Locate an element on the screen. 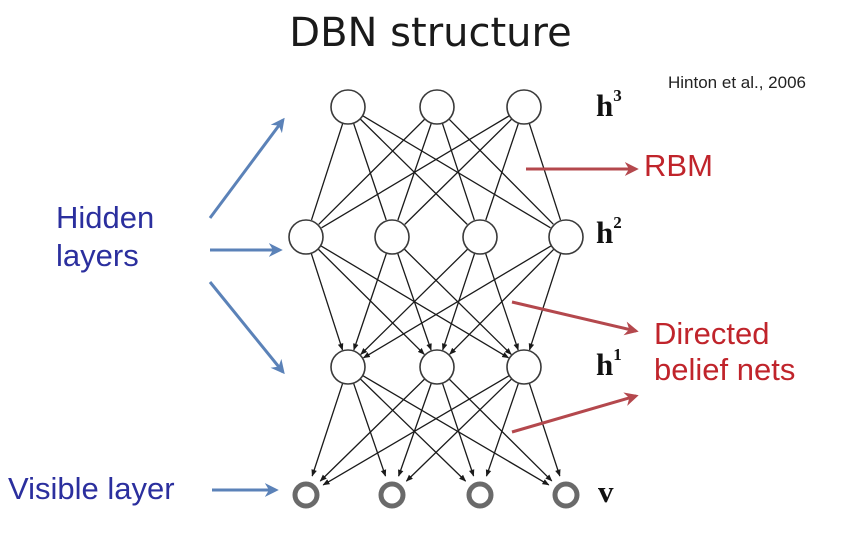 The image size is (861, 533). layer-label-v-base: v is located at coordinates (606, 491).